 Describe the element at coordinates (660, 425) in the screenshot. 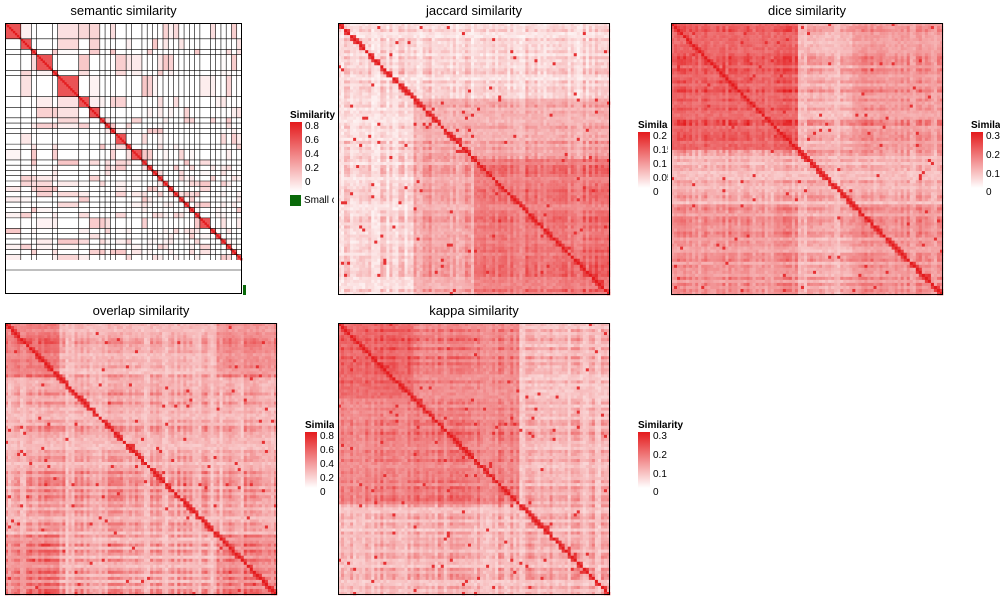

I see `kappa-legend-title: Similarity` at that location.